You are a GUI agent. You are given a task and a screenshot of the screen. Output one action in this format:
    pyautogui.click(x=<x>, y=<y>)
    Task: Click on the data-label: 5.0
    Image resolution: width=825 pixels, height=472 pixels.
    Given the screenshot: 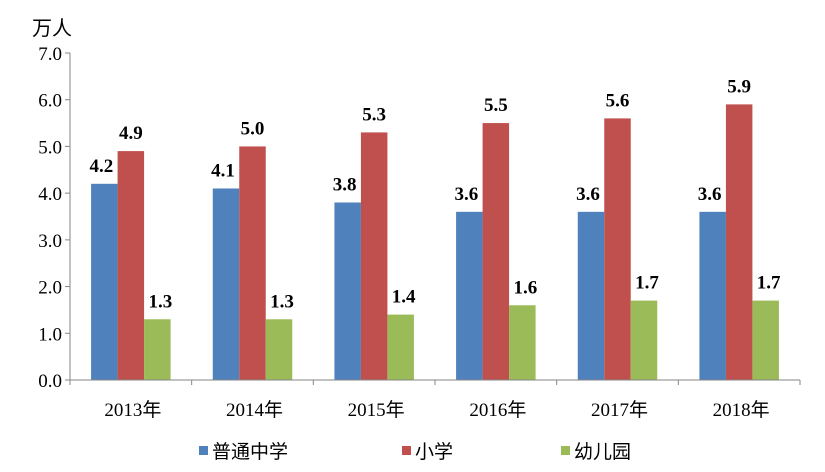 What is the action you would take?
    pyautogui.click(x=253, y=128)
    